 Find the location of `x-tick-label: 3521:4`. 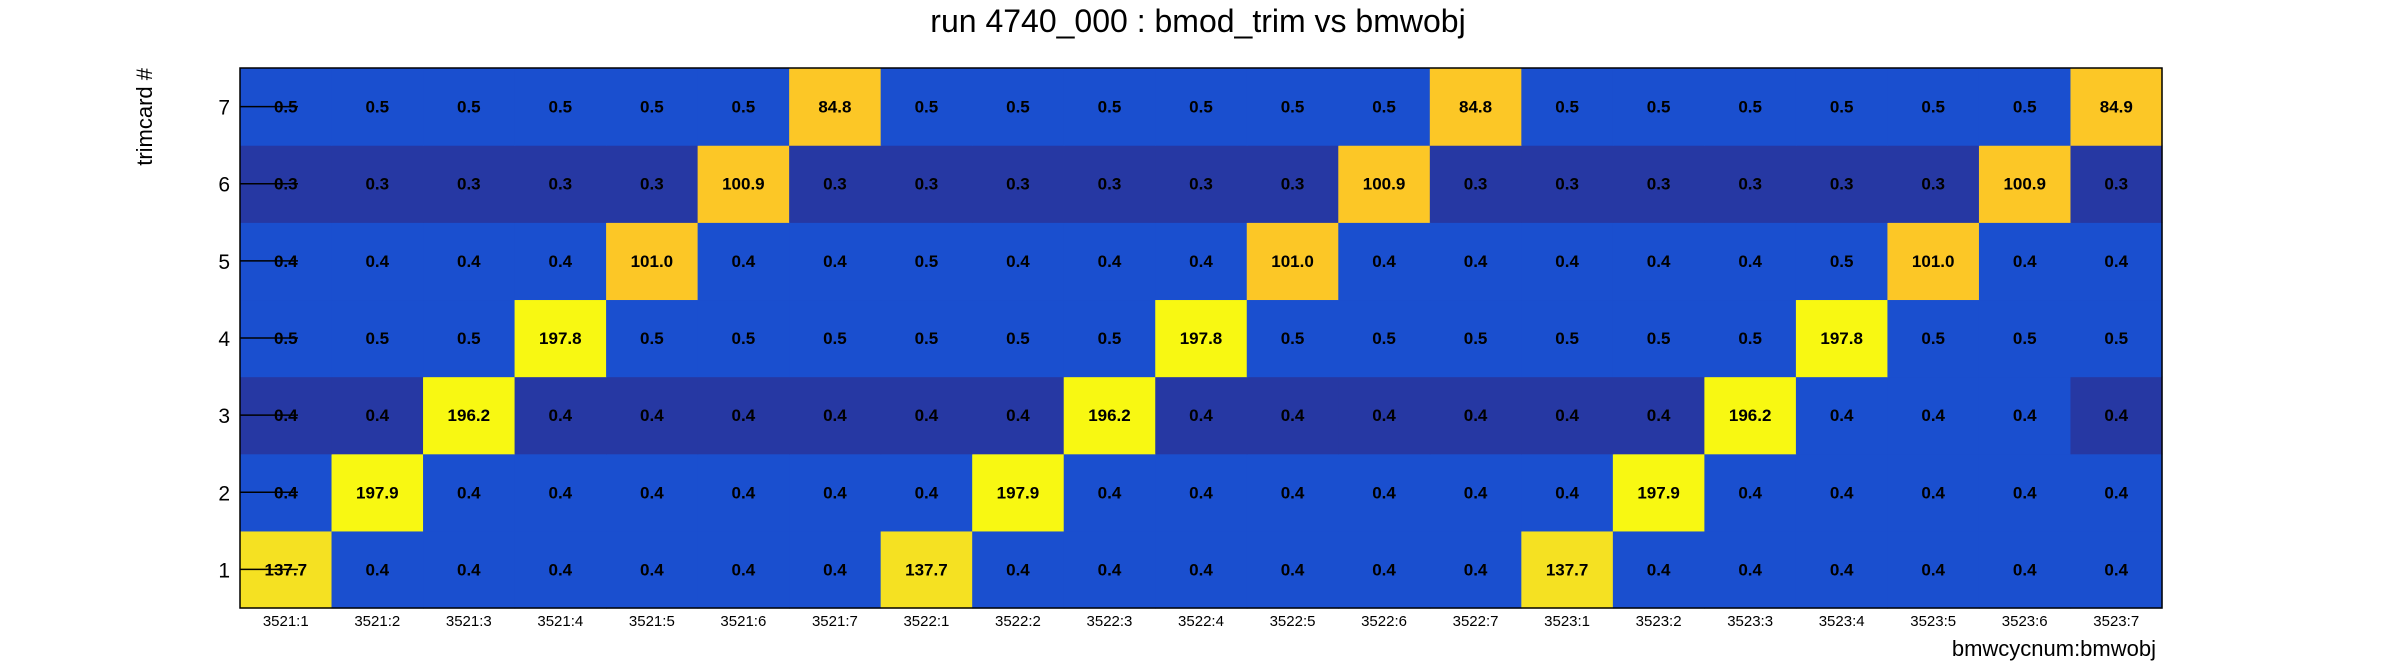

x-tick-label: 3521:4 is located at coordinates (560, 621).